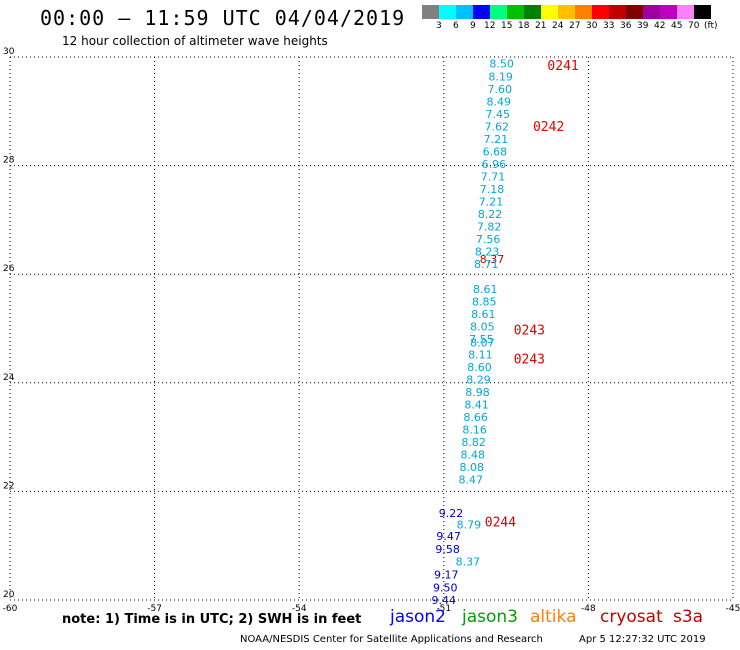 The height and width of the screenshot is (650, 740). I want to click on legend-label: 18, so click(524, 26).